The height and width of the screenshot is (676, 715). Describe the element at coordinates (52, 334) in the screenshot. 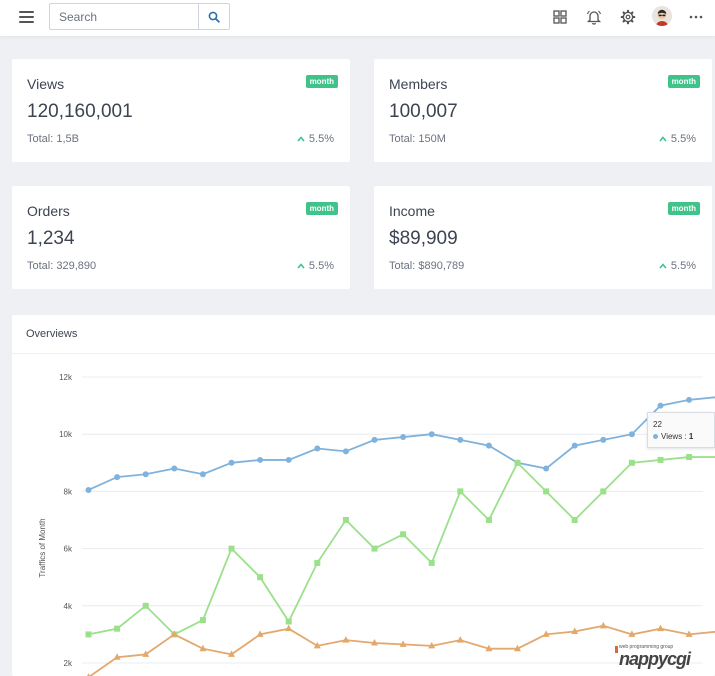

I see `panel-title: Overviews` at that location.